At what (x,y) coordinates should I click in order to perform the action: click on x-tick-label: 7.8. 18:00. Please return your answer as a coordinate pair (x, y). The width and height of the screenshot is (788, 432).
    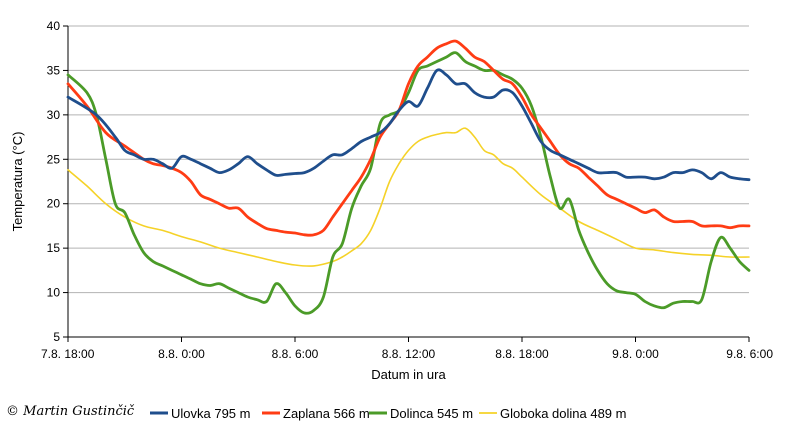
    Looking at the image, I should click on (68, 354).